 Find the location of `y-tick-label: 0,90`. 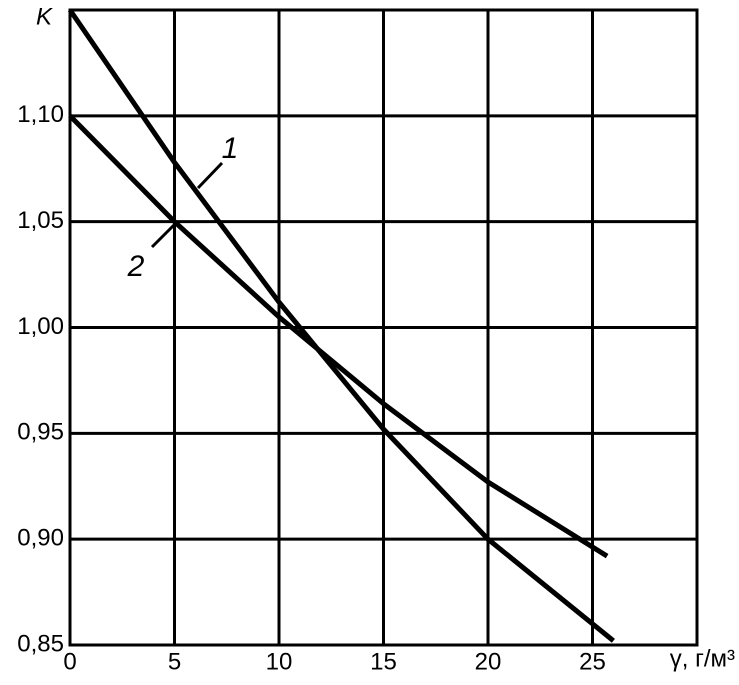

y-tick-label: 0,90 is located at coordinates (40, 538).